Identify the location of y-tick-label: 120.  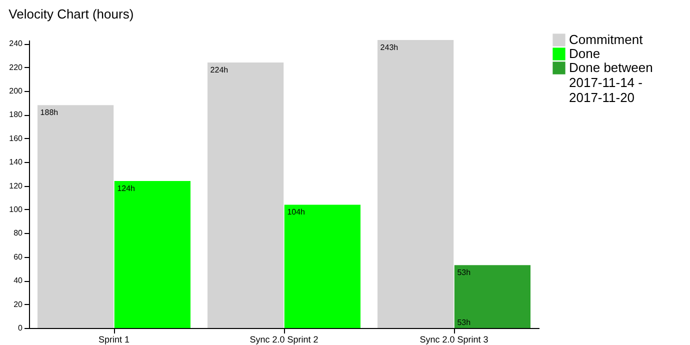
(16, 185).